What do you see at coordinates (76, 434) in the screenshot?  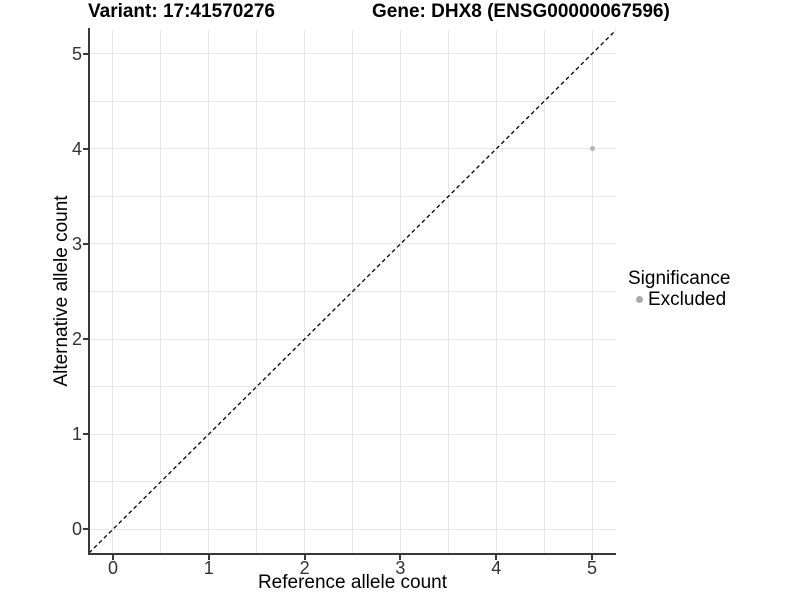 I see `y-tick-label-1: 1` at bounding box center [76, 434].